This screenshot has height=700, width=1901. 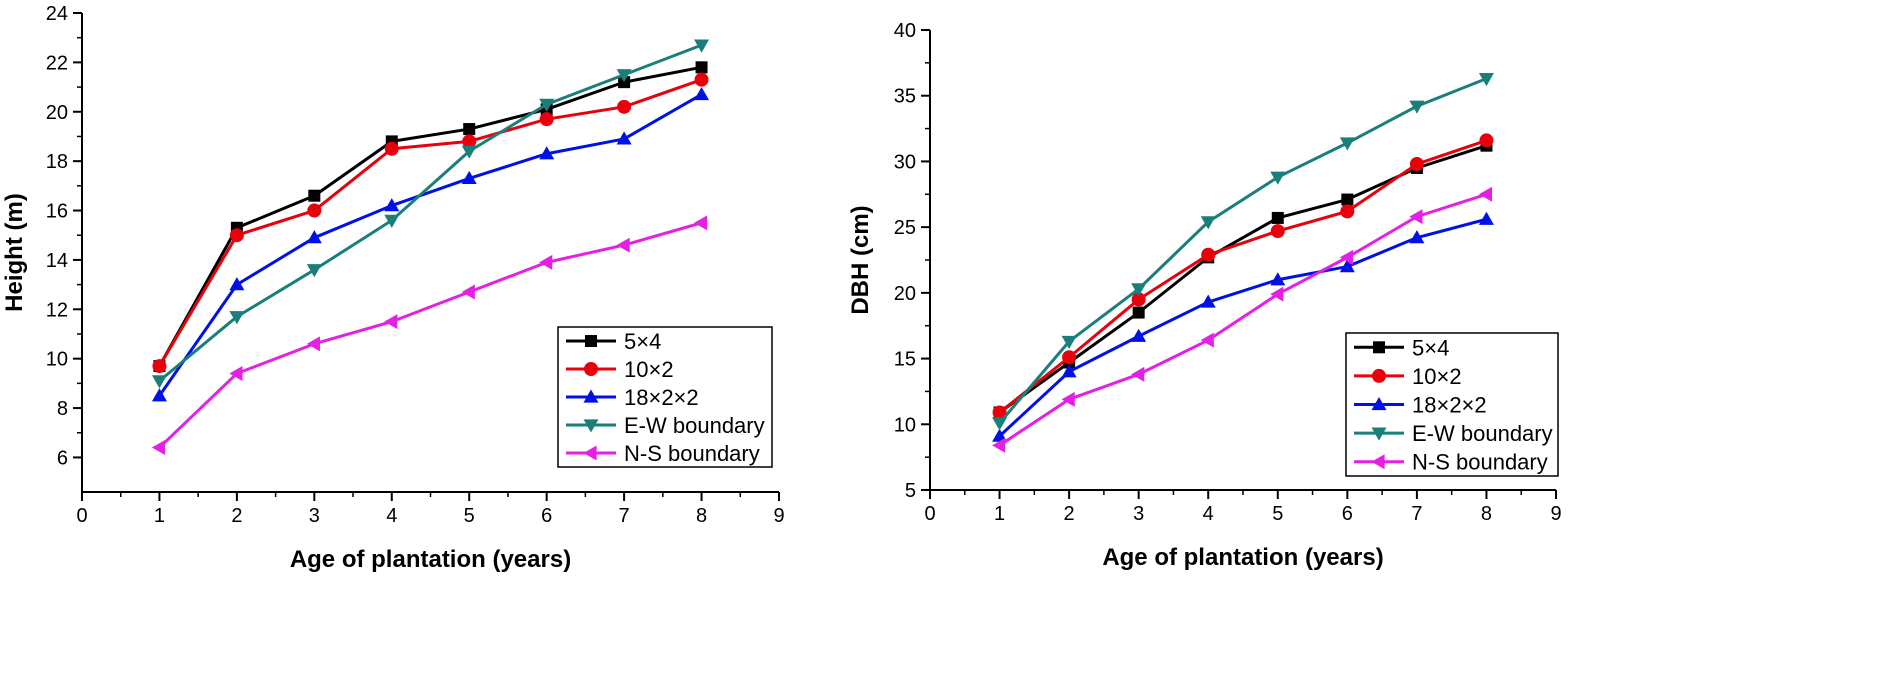 I want to click on y-tick-label: 20, so click(x=905, y=294).